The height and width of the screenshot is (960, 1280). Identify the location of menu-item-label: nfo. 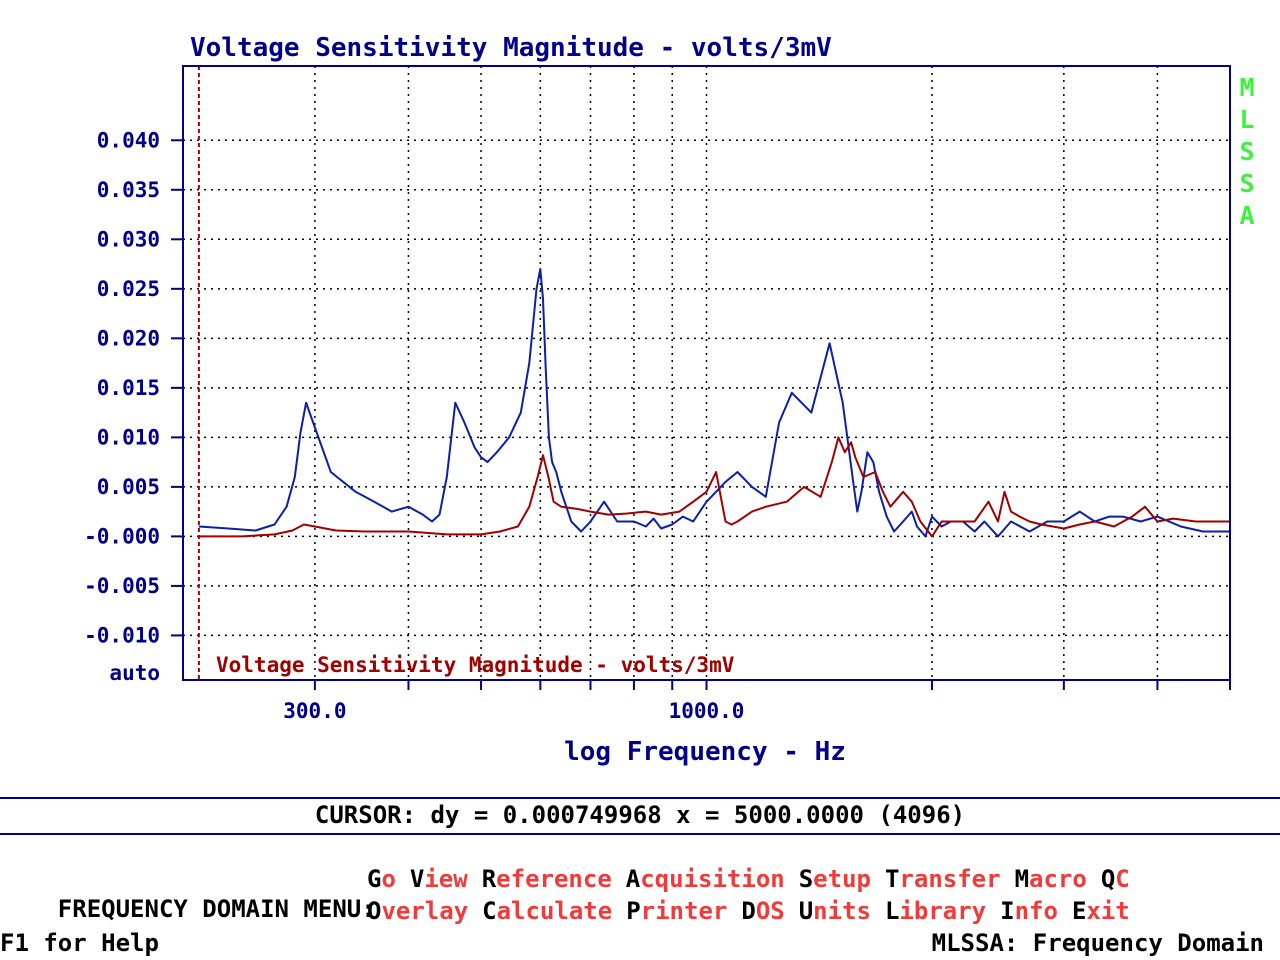
(1036, 911).